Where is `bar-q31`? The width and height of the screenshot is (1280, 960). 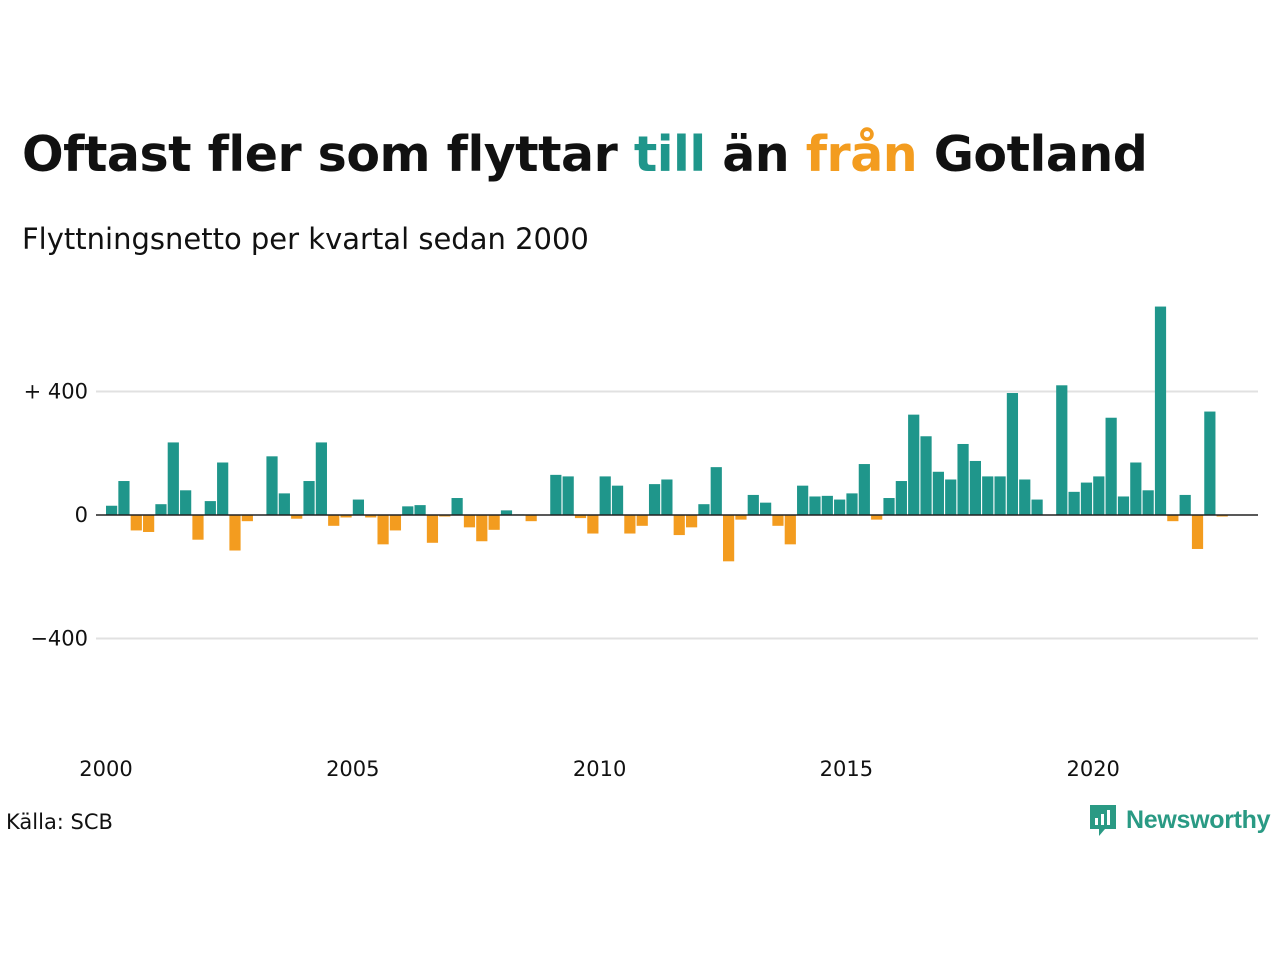
bar-q31 is located at coordinates (482, 528).